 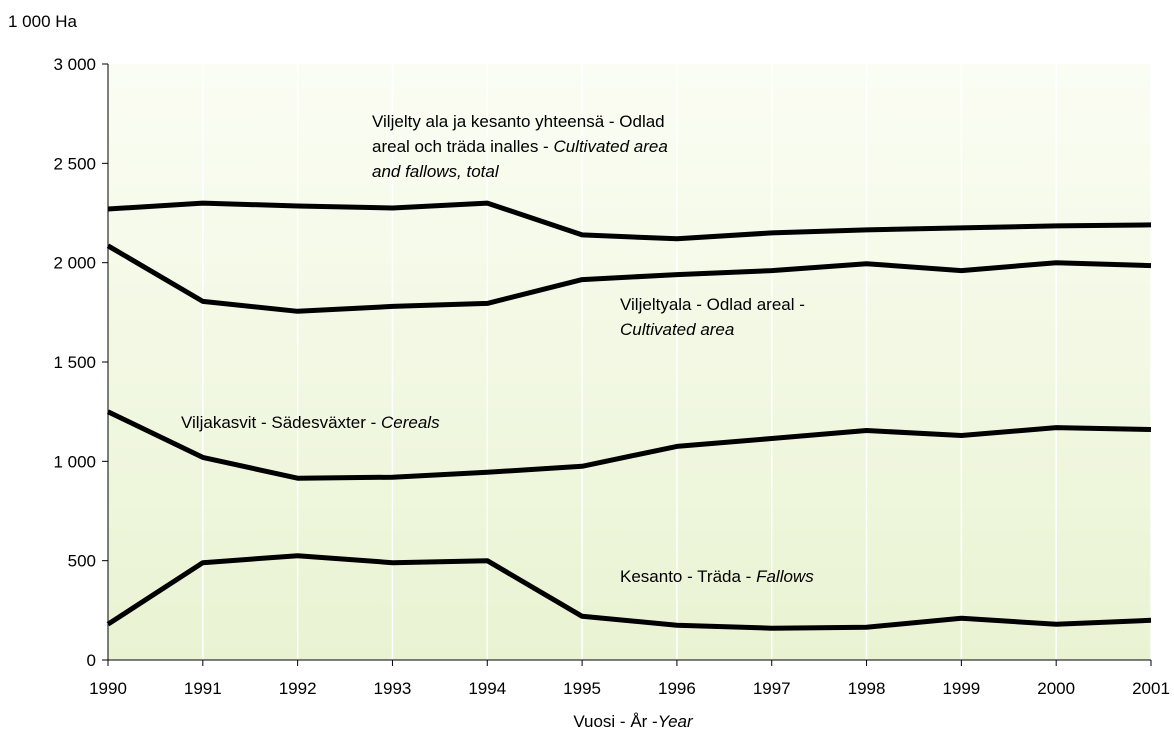 What do you see at coordinates (582, 688) in the screenshot?
I see `x-tick-label: 1995` at bounding box center [582, 688].